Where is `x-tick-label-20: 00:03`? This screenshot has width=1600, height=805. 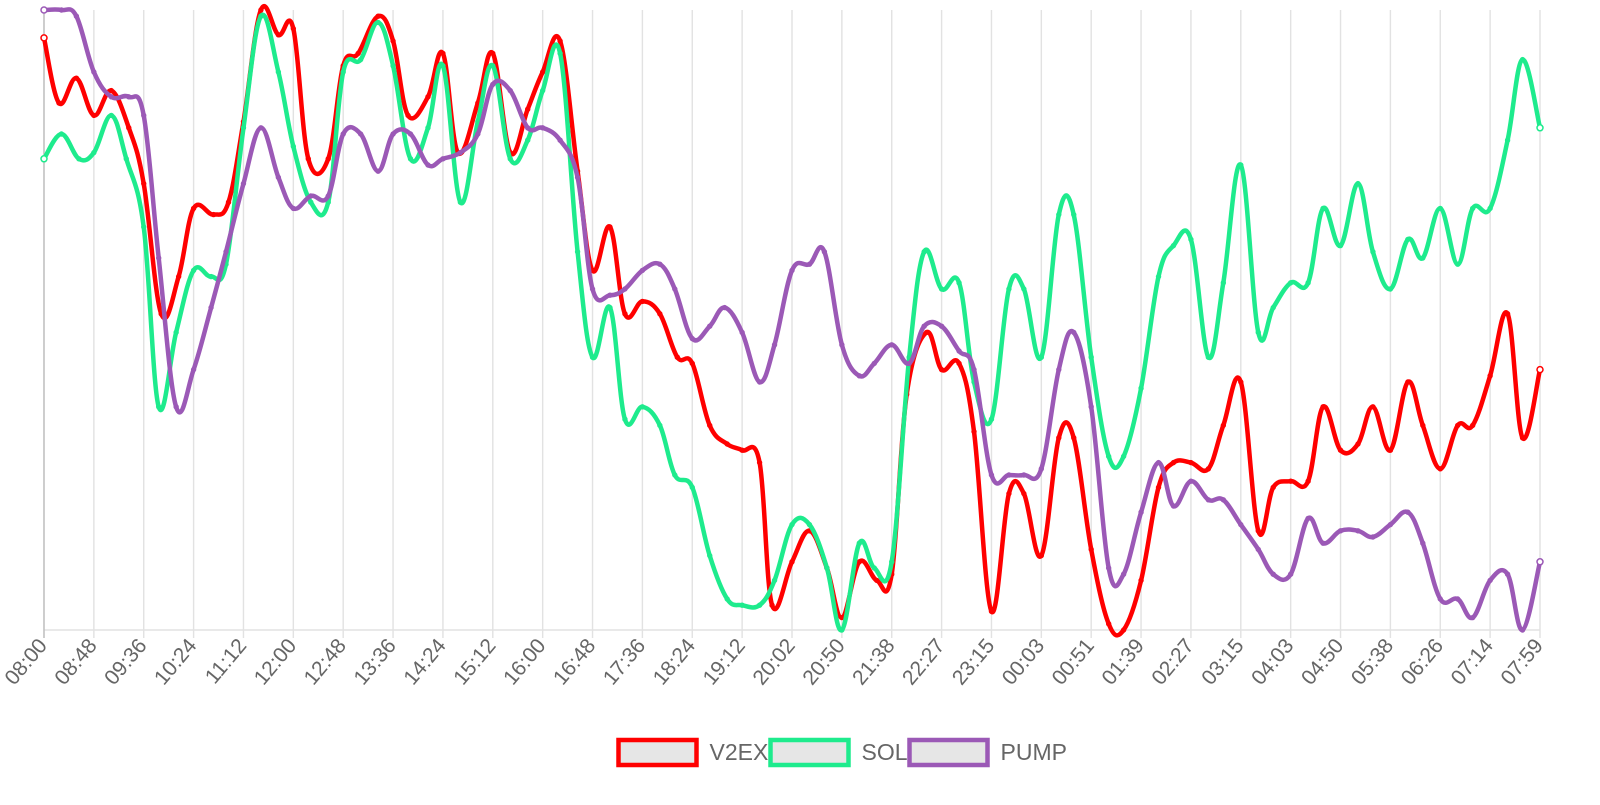
x-tick-label-20: 00:03 is located at coordinates (1023, 661).